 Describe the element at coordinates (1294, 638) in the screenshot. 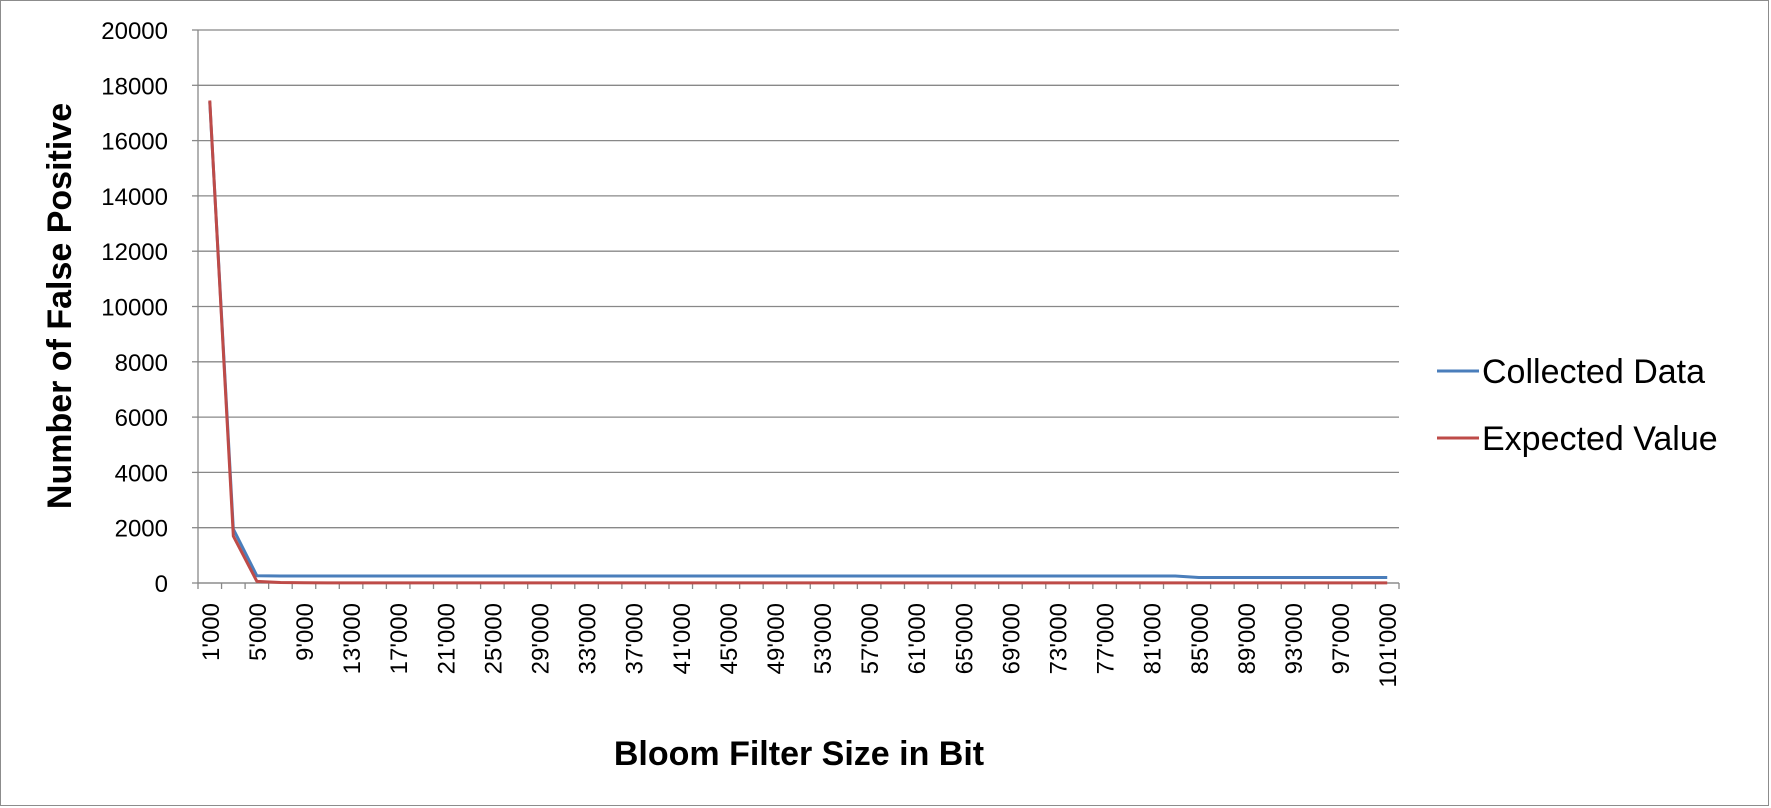

I see `x-tick-label: 93'000` at that location.